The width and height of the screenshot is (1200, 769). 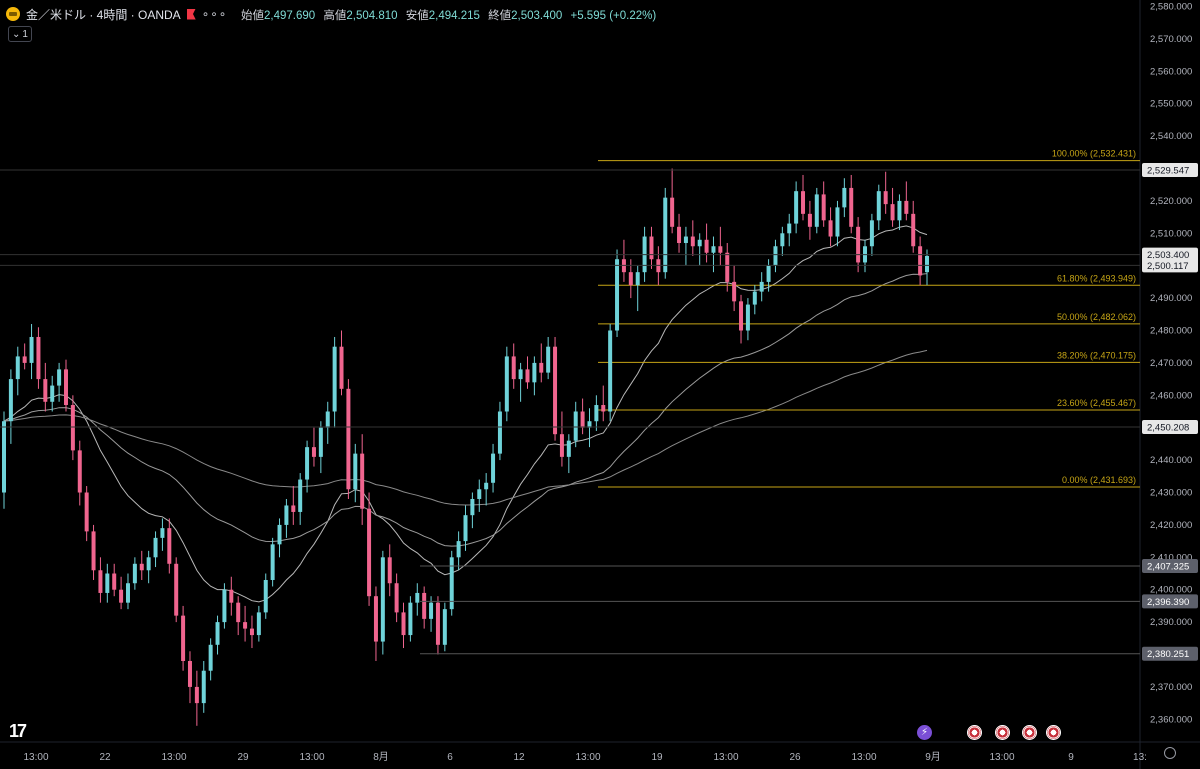 What do you see at coordinates (1096, 403) in the screenshot?
I see `fib-level-label: 23.60% (2,455.467)` at bounding box center [1096, 403].